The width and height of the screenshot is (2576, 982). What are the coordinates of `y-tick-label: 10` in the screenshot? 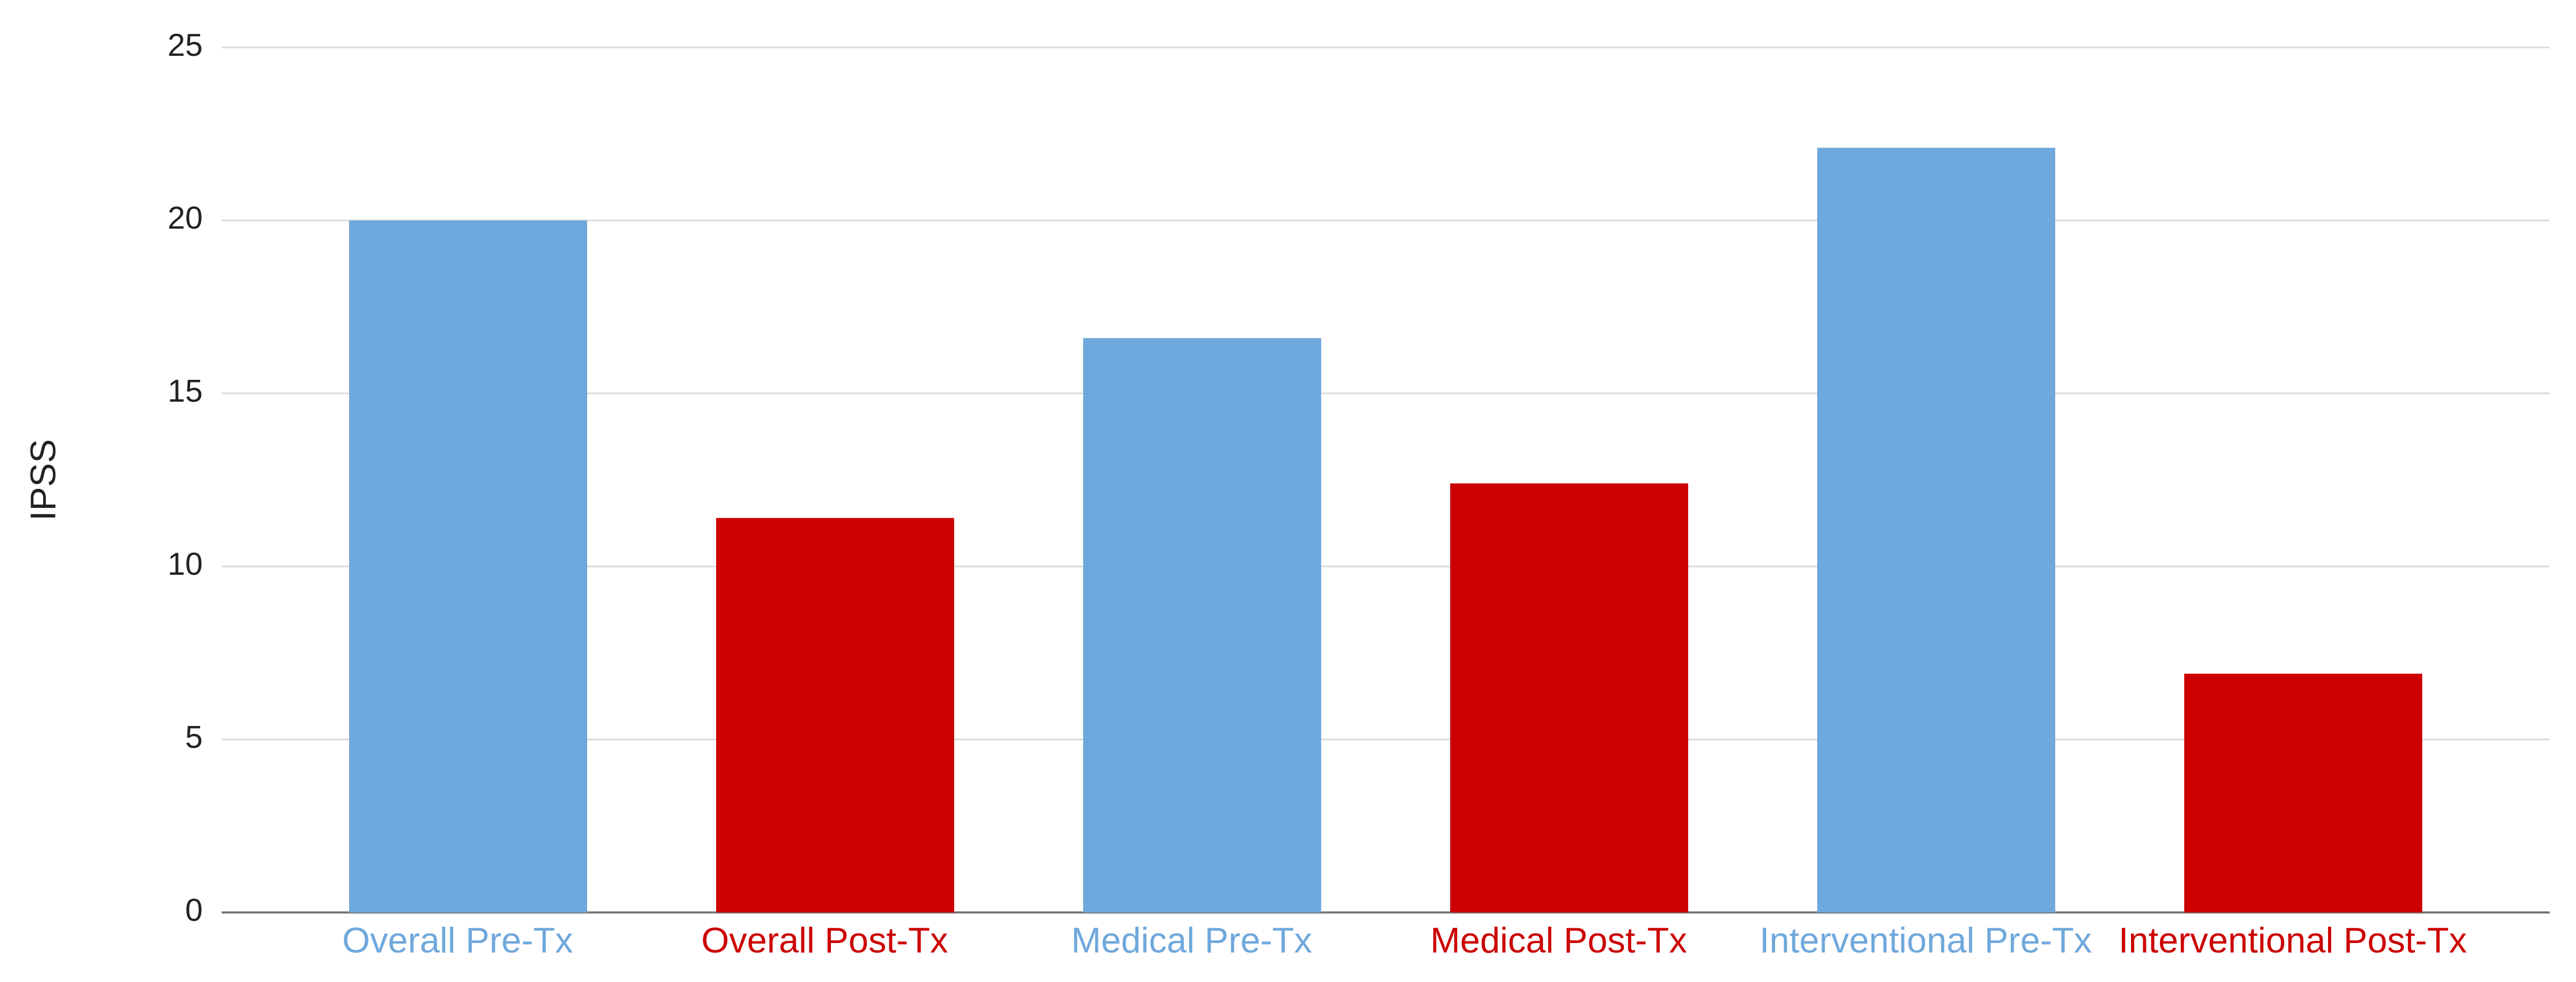 It's located at (185, 564).